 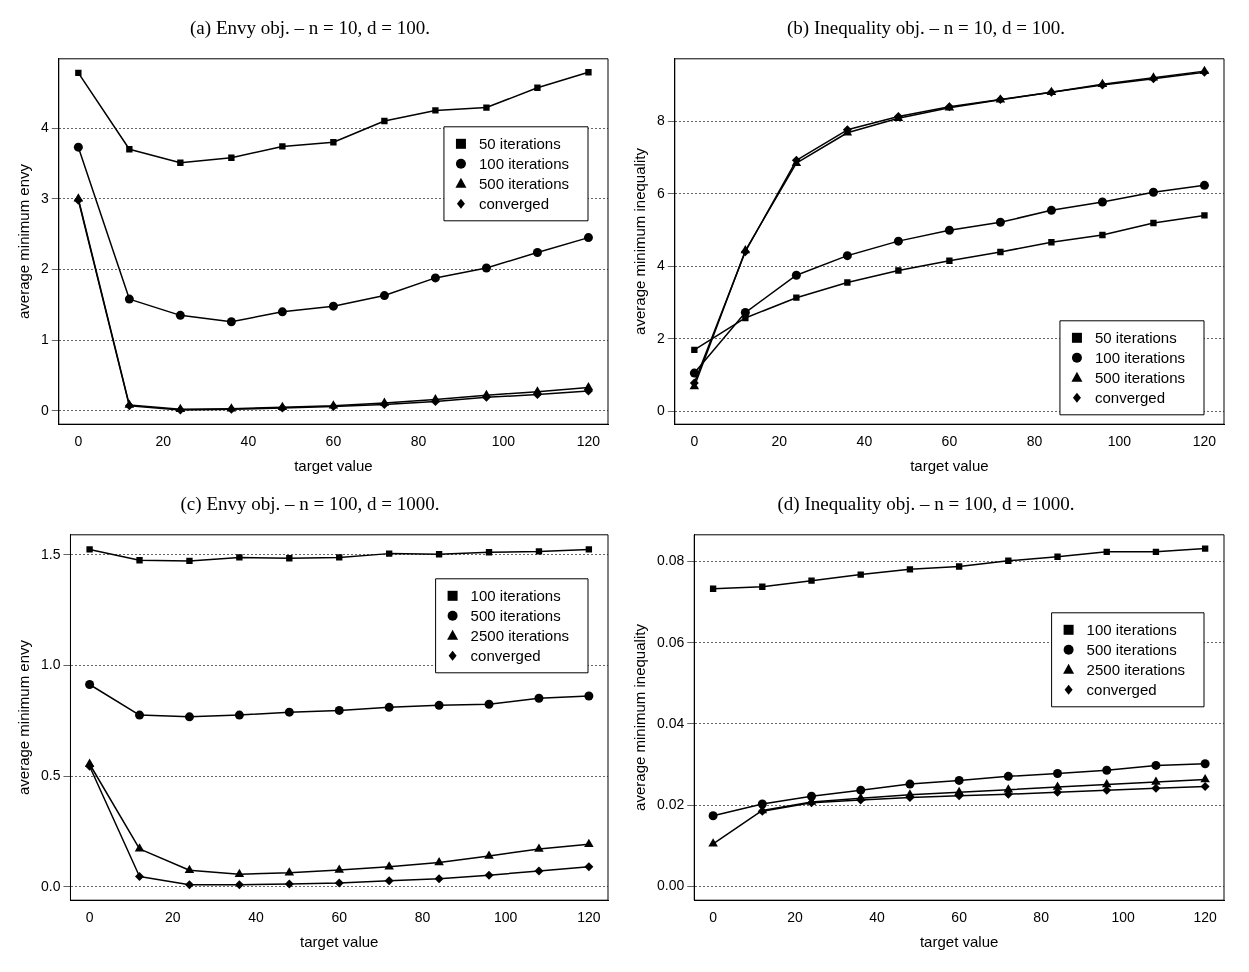 What do you see at coordinates (520, 635) in the screenshot?
I see `legend-label: 2500 iterations` at bounding box center [520, 635].